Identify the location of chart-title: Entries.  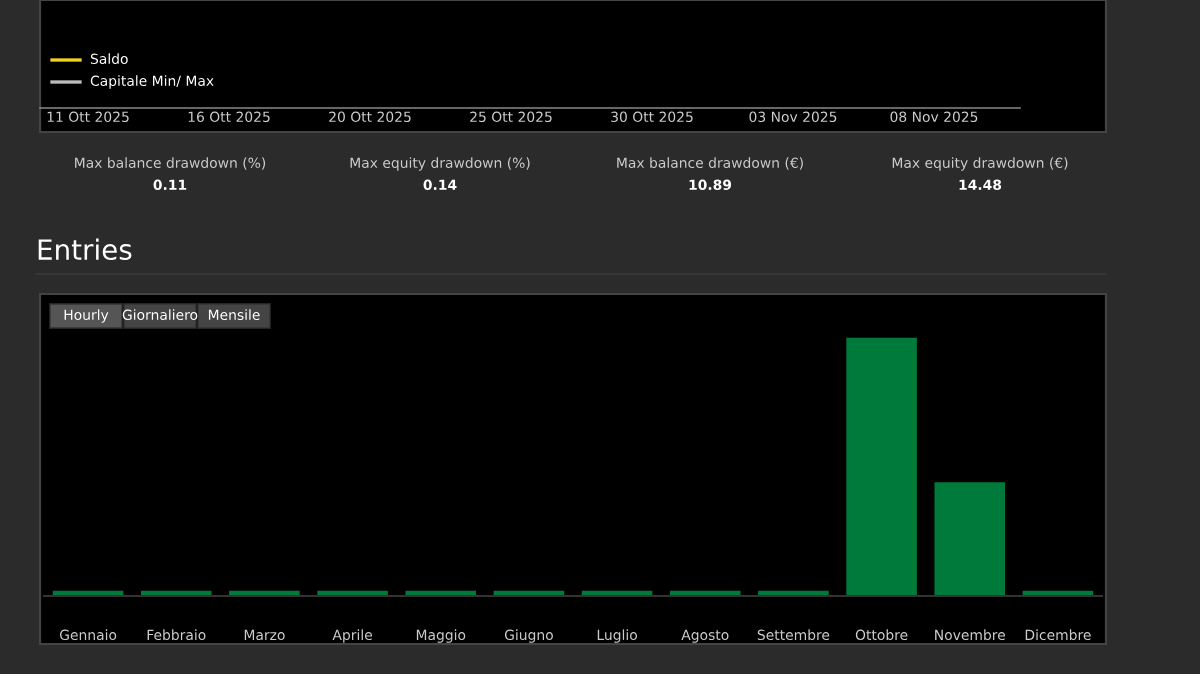
(85, 249).